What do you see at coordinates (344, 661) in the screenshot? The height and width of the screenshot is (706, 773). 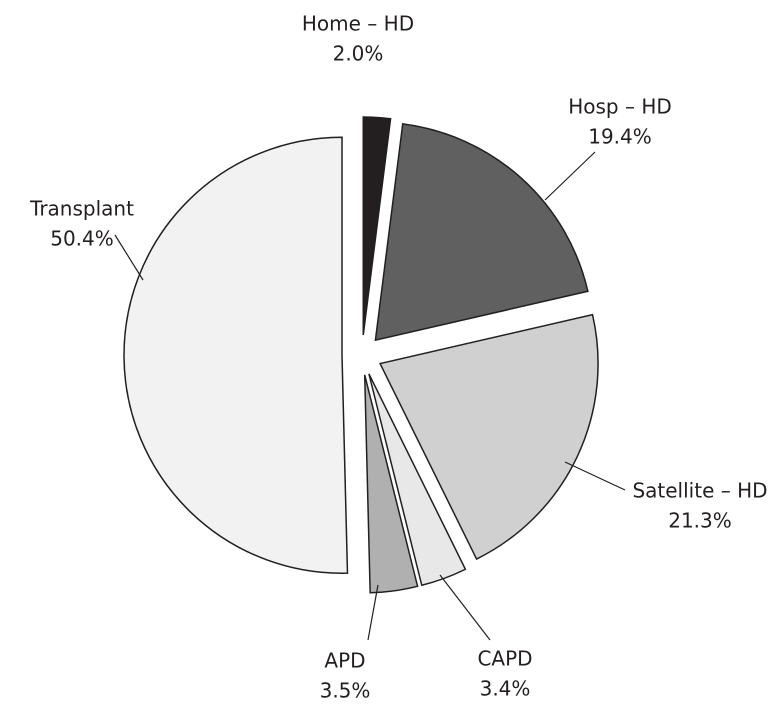 I see `slice-label: APD` at bounding box center [344, 661].